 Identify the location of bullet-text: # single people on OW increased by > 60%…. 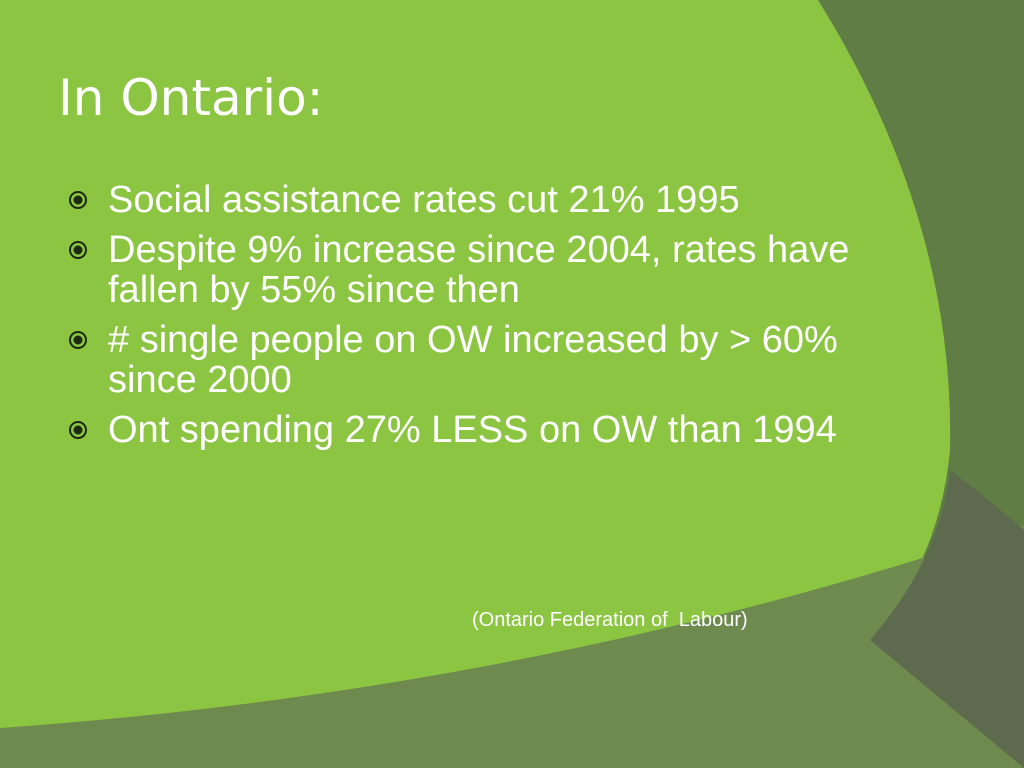
(473, 360).